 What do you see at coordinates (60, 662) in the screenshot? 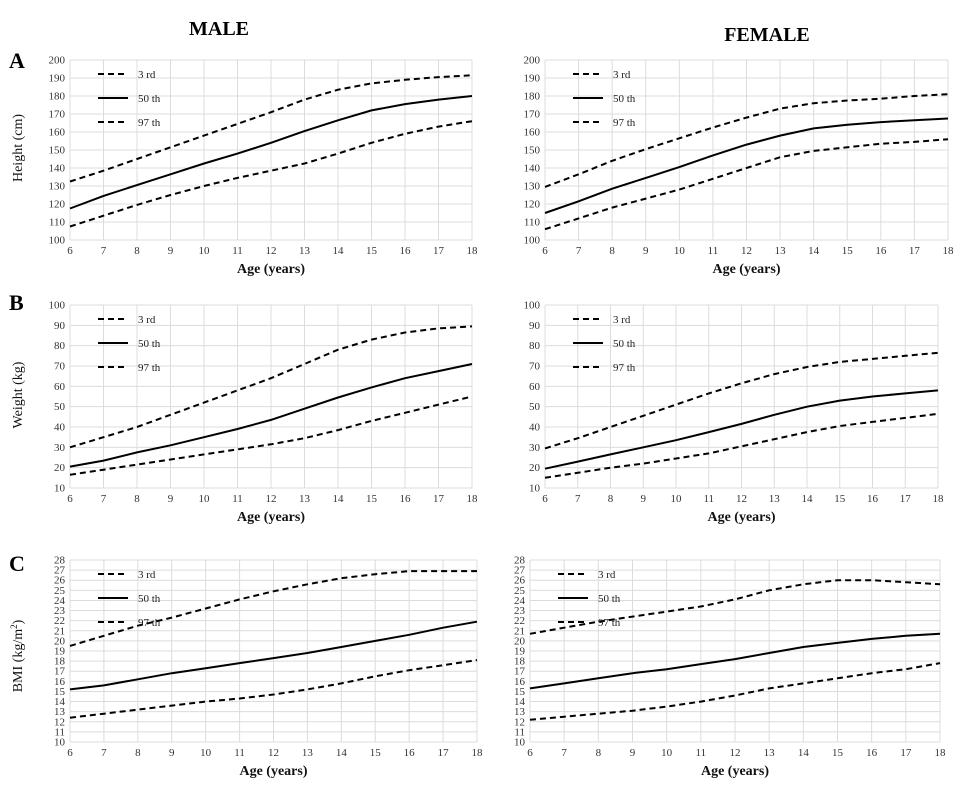
I see `y-tick-label: 18` at bounding box center [60, 662].